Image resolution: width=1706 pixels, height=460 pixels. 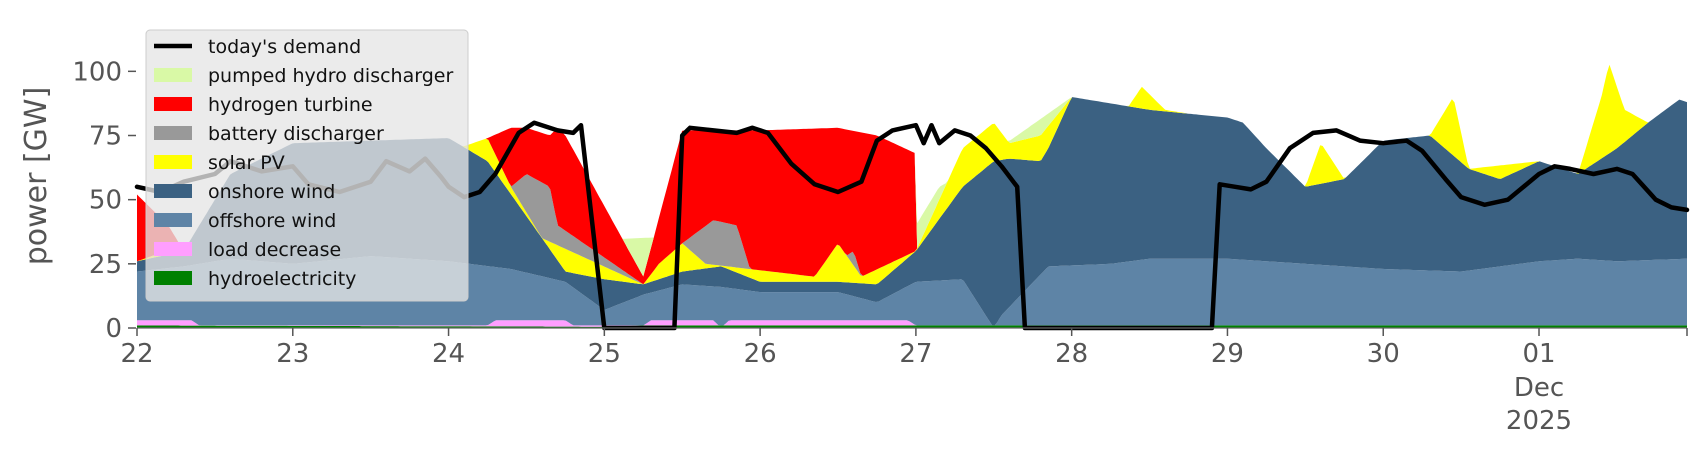 I want to click on legend-label-load-decrease: load decrease, so click(x=274, y=250).